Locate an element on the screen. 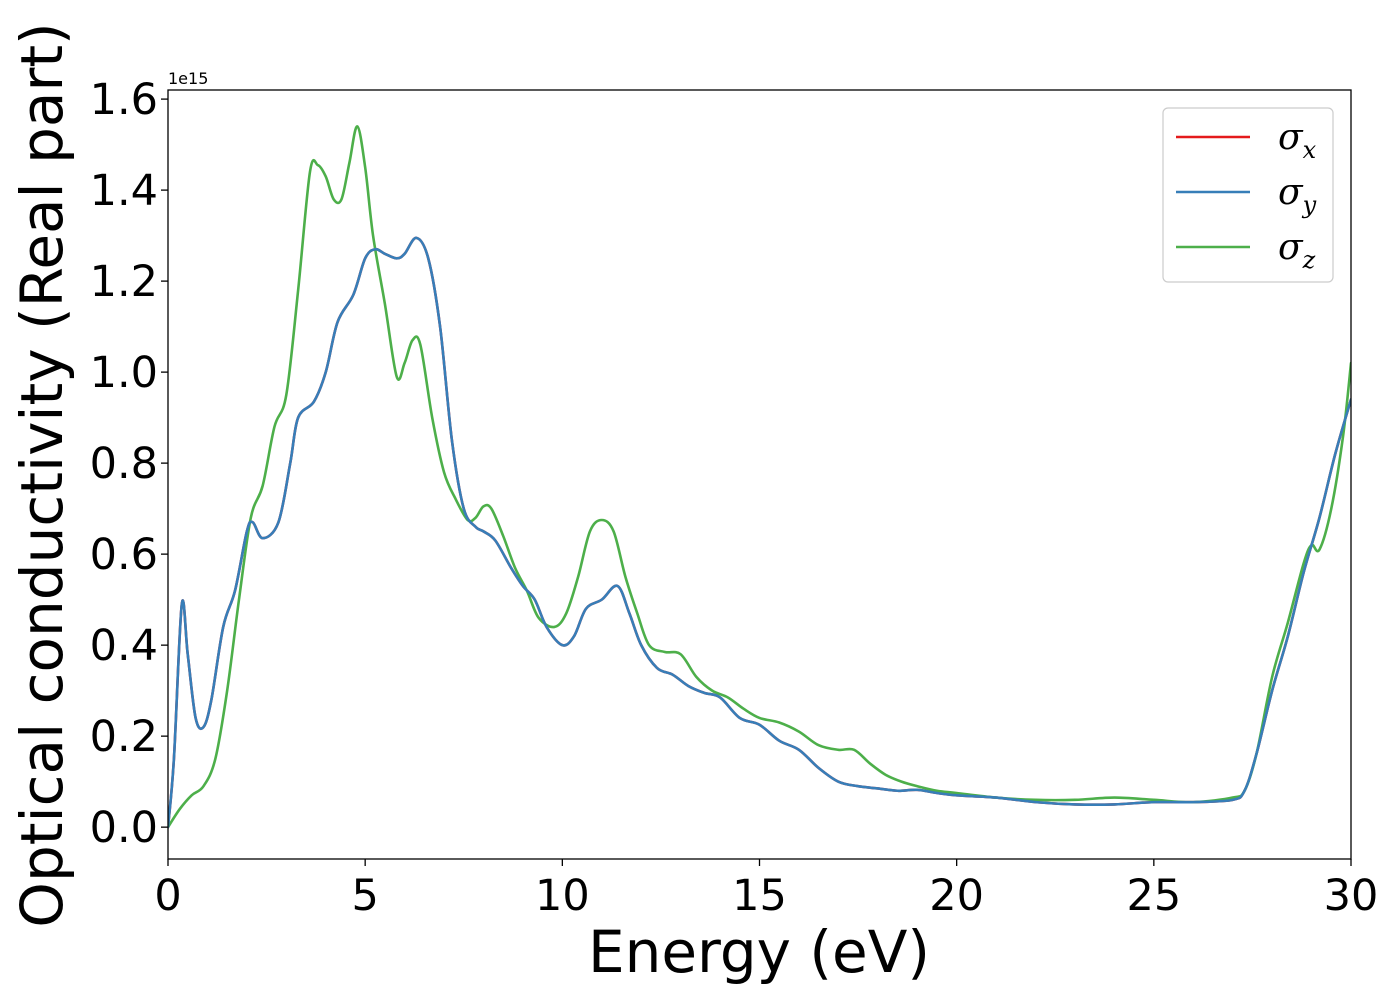 This screenshot has height=1000, width=1400. y-tick-label: 0.4 is located at coordinates (124, 646).